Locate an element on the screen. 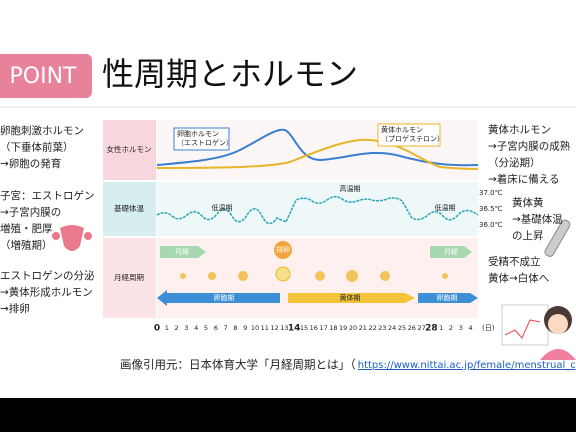 The width and height of the screenshot is (576, 432). footer-prefix: 画像引用元：日本体育大学「月経周期とは」（ is located at coordinates (238, 365).